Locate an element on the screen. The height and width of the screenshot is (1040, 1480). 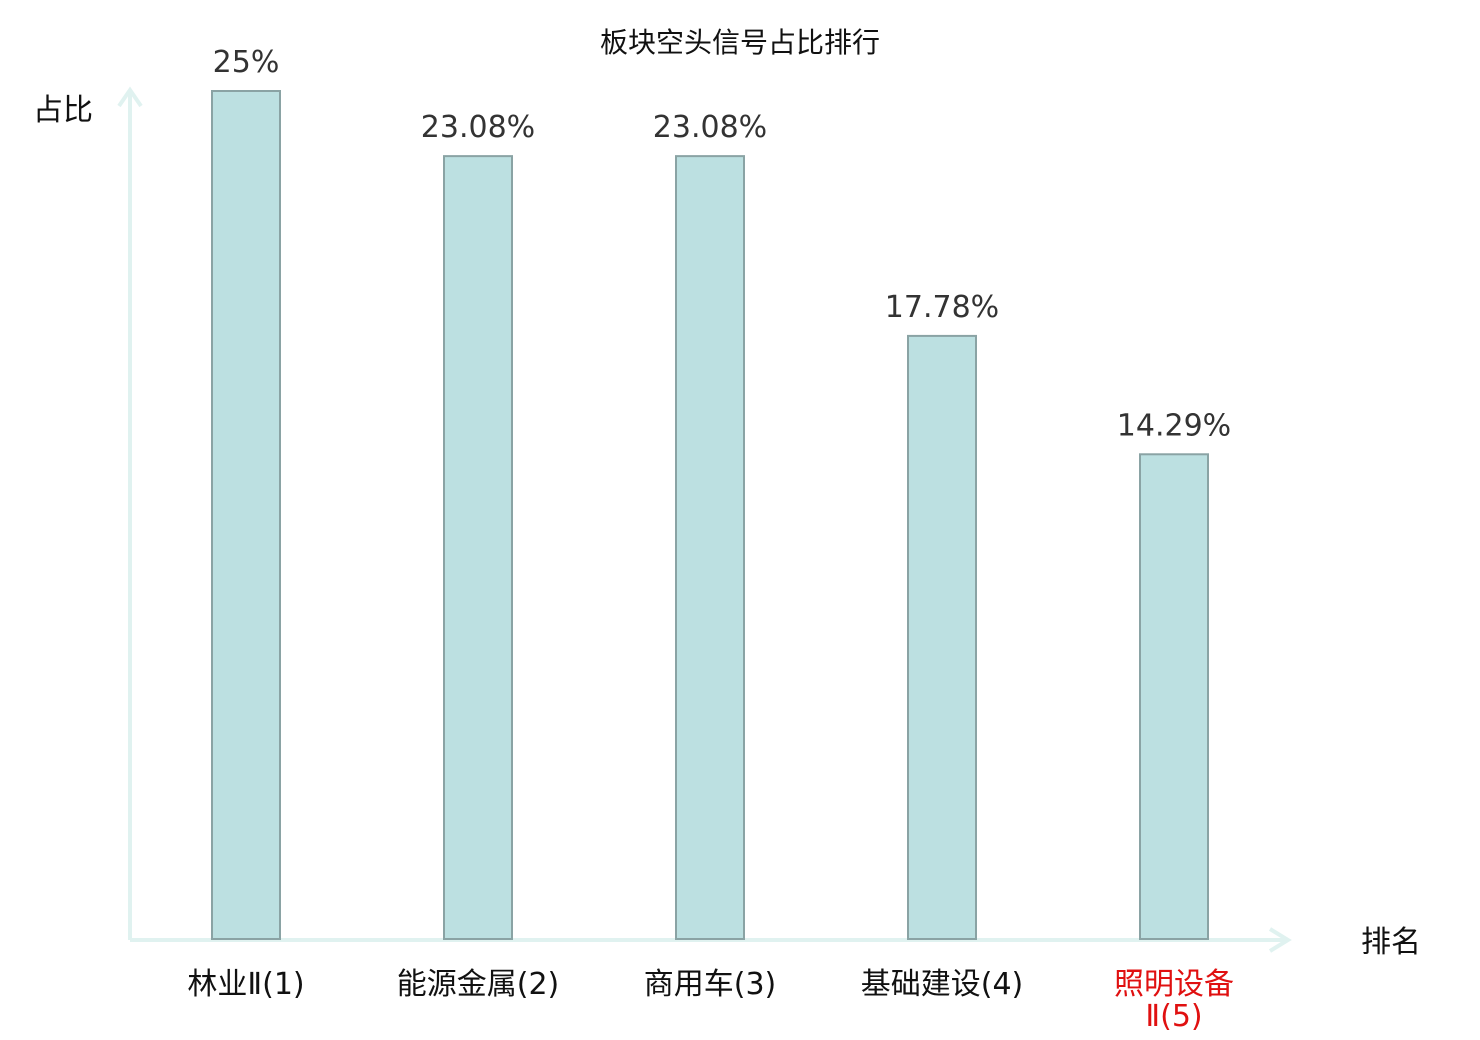
y-axis-arrow is located at coordinates (130, 97).